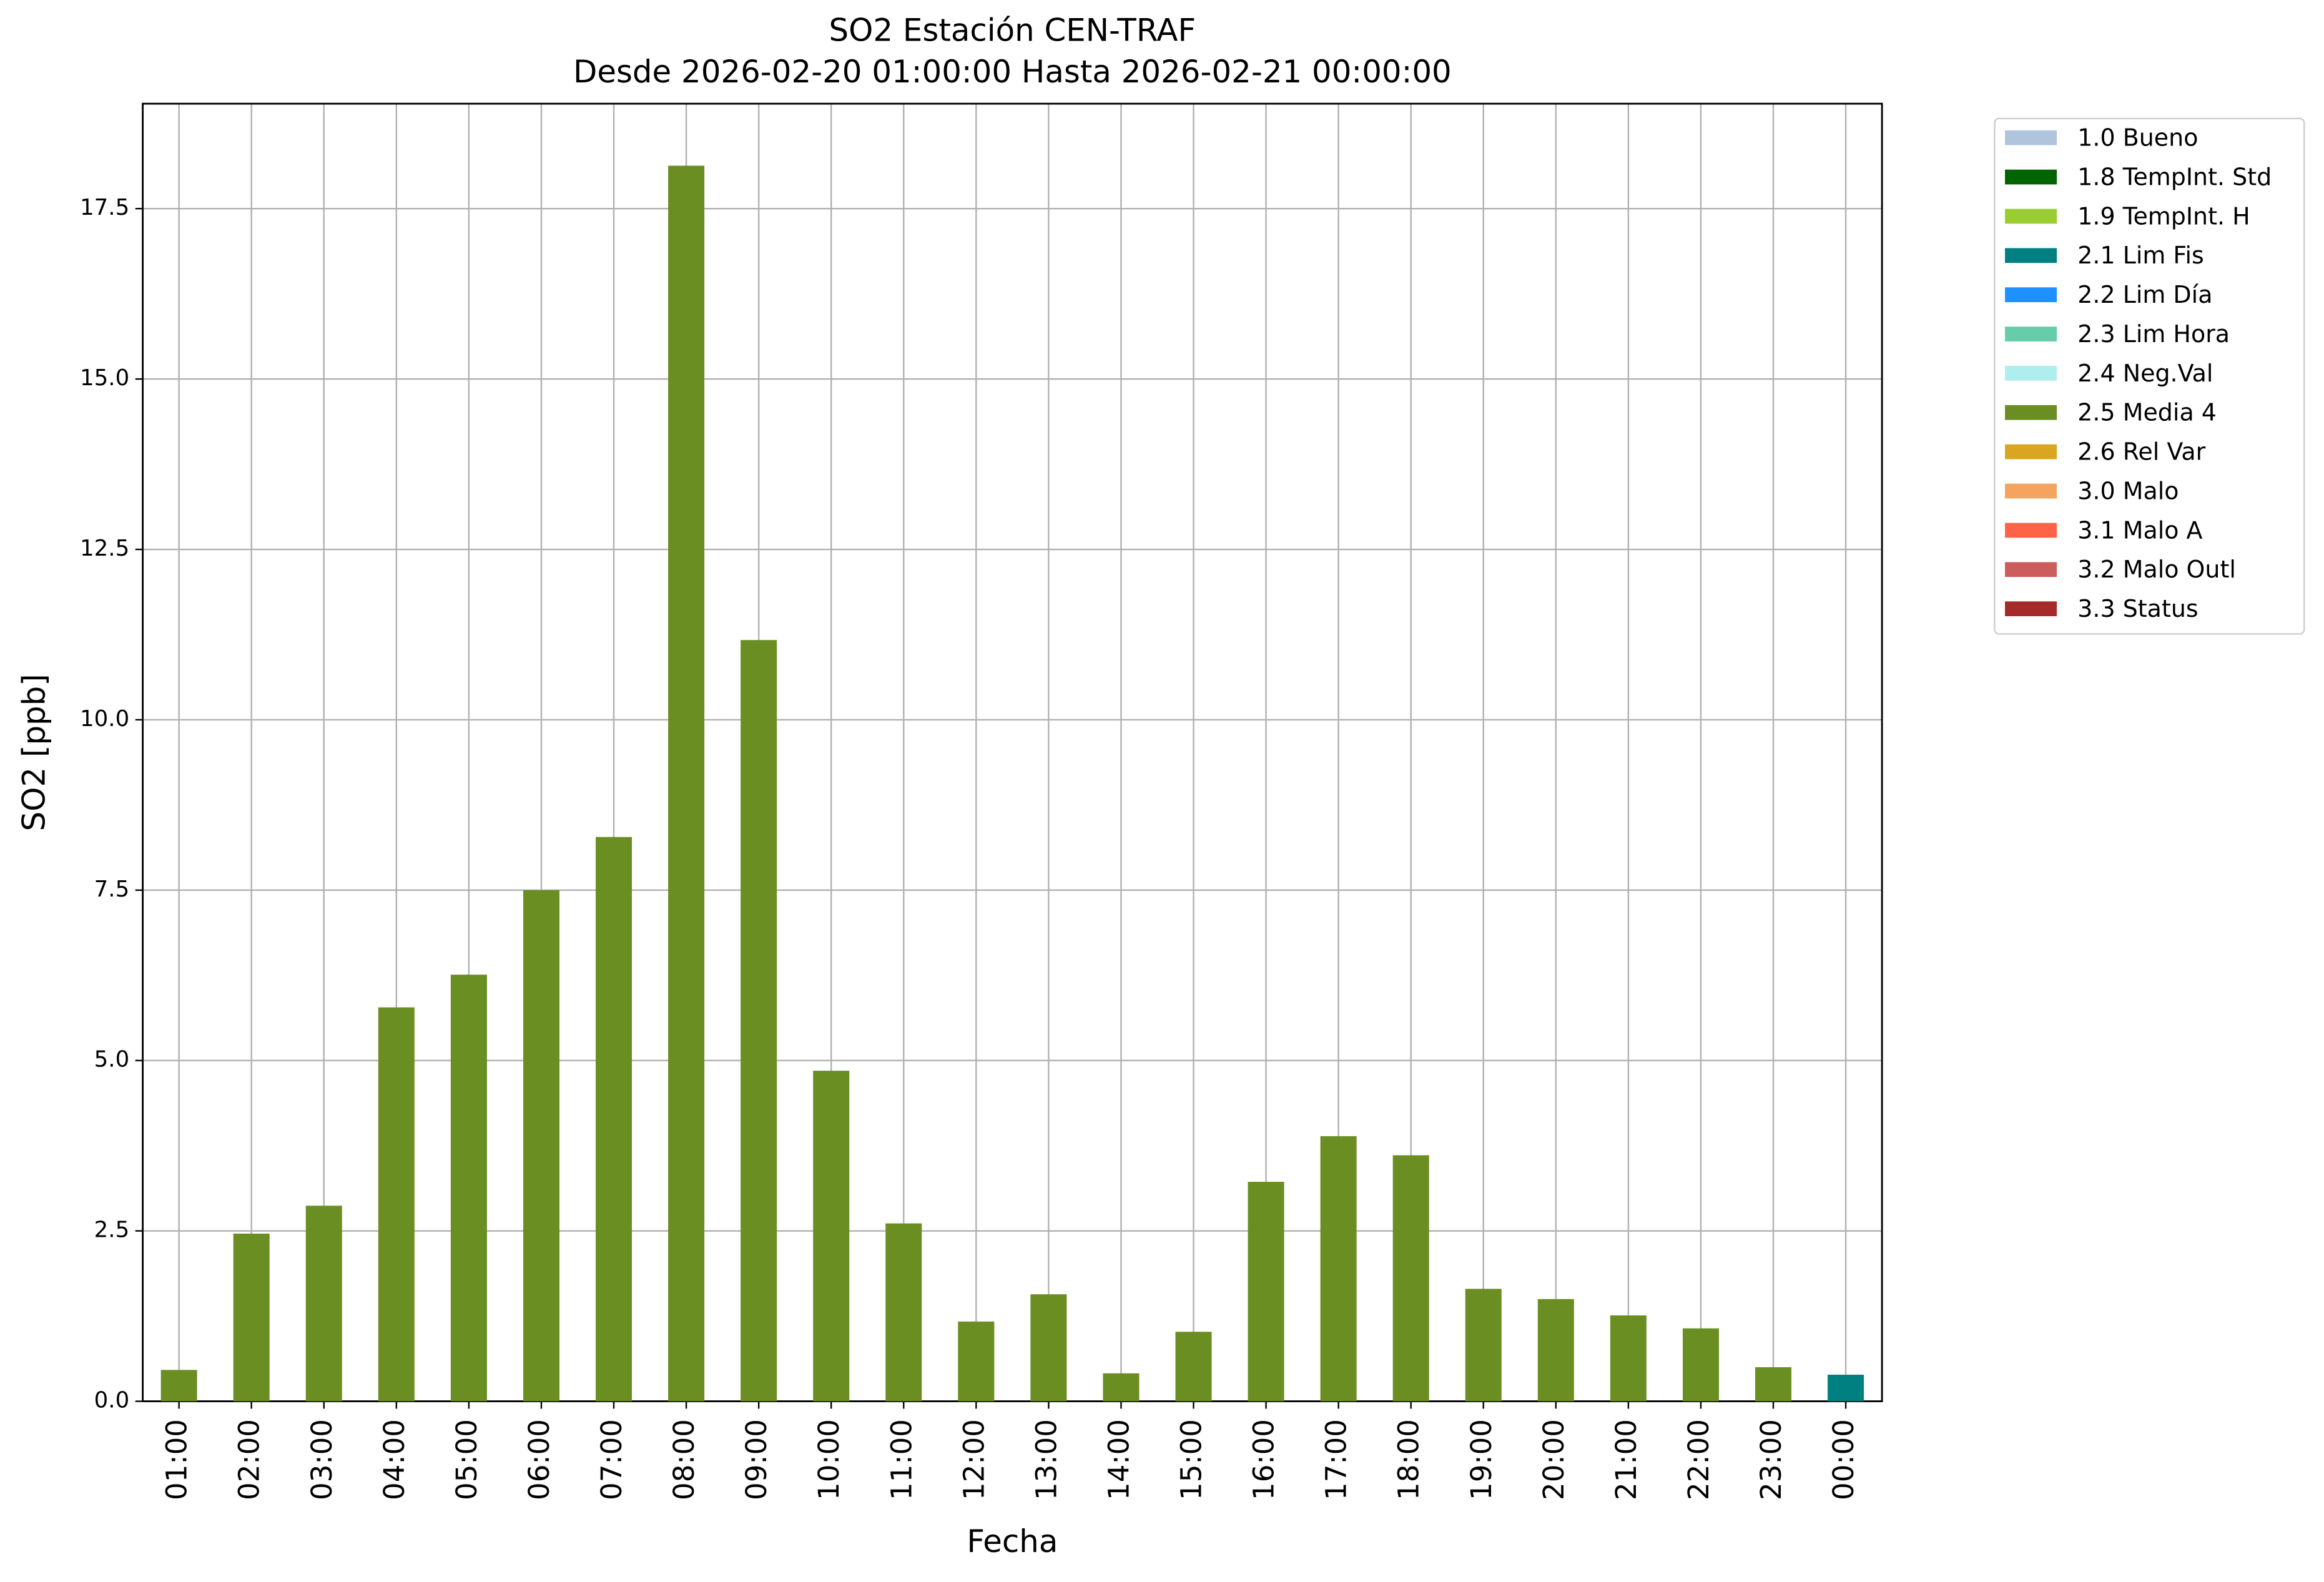  Describe the element at coordinates (104, 207) in the screenshot. I see `y-tick-label: 17.5` at that location.